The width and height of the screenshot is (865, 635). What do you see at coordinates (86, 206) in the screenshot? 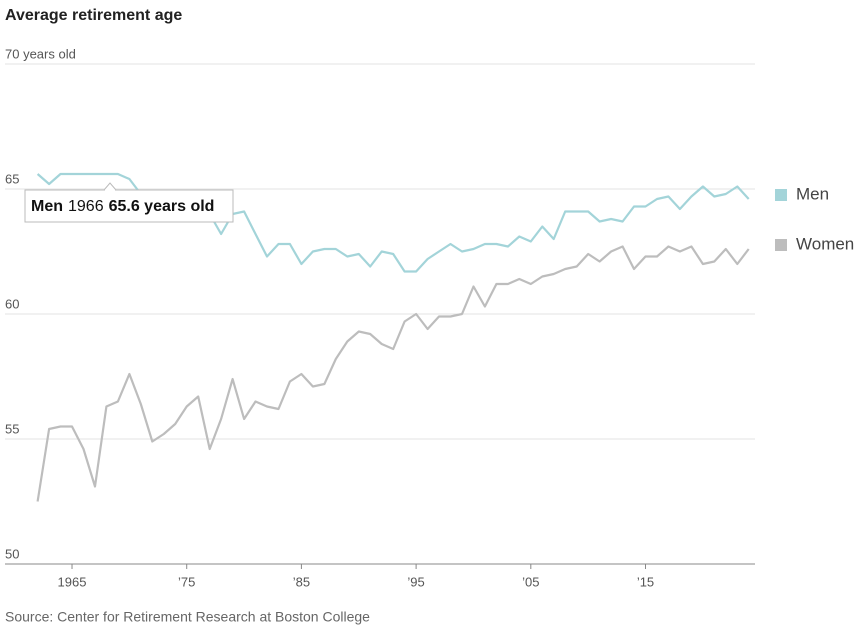
I see `tooltip-year: 1966` at bounding box center [86, 206].